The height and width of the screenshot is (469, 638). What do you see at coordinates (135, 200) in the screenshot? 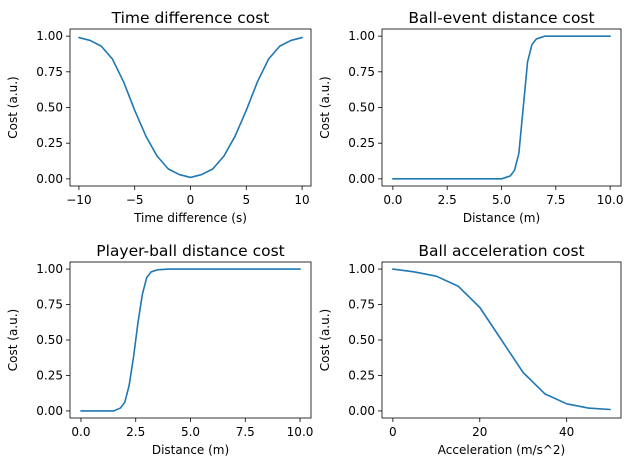
I see `x-tick-label: −5` at bounding box center [135, 200].